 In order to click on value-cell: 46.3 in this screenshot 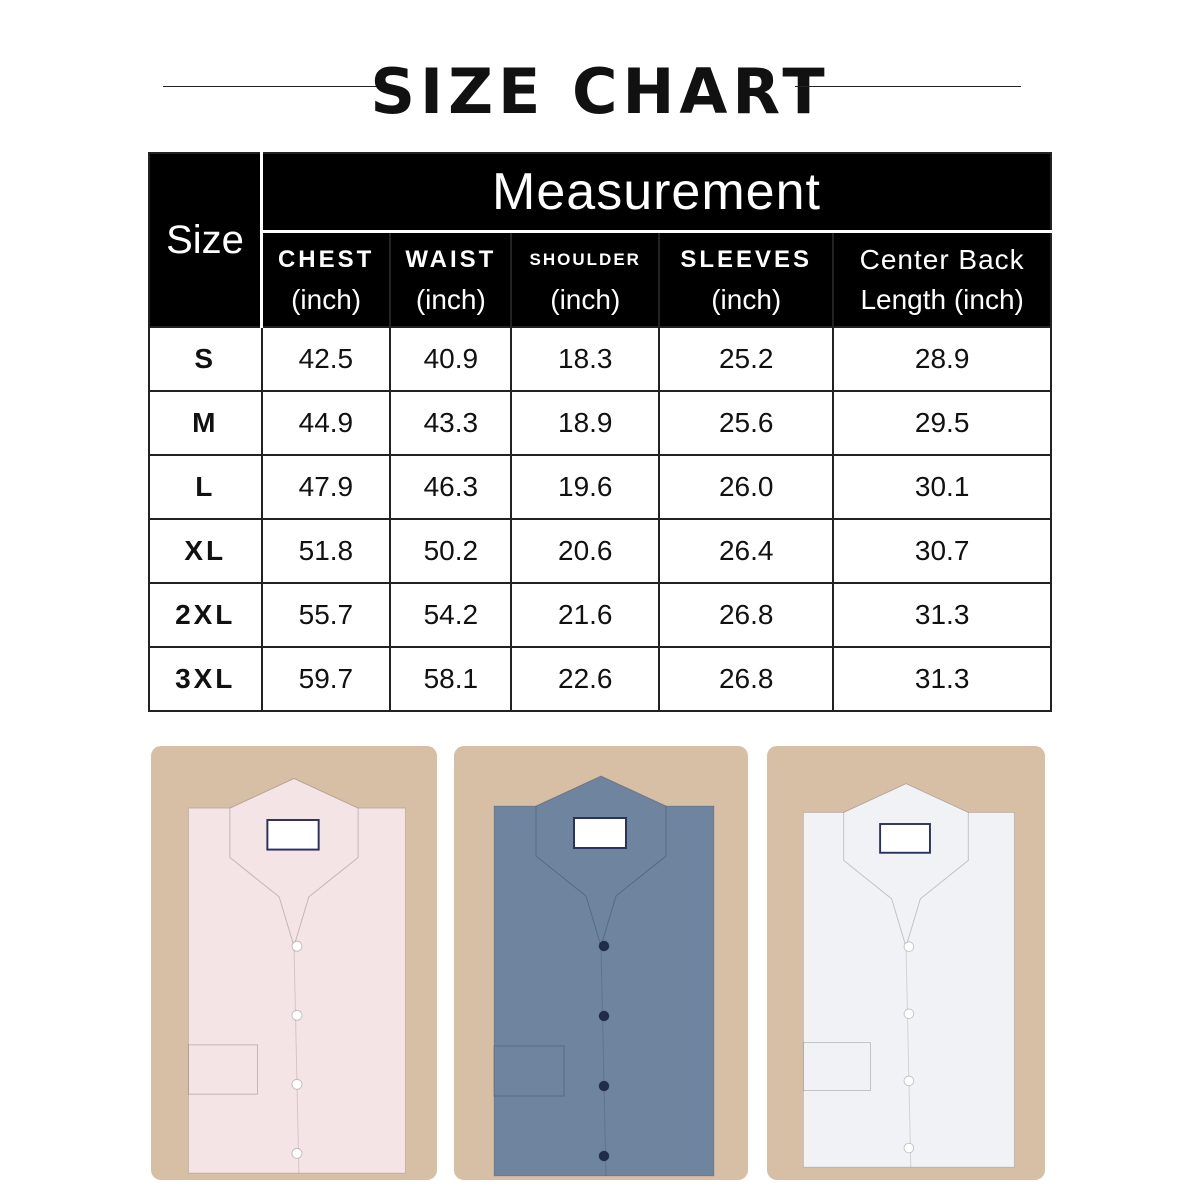, I will do `click(451, 487)`.